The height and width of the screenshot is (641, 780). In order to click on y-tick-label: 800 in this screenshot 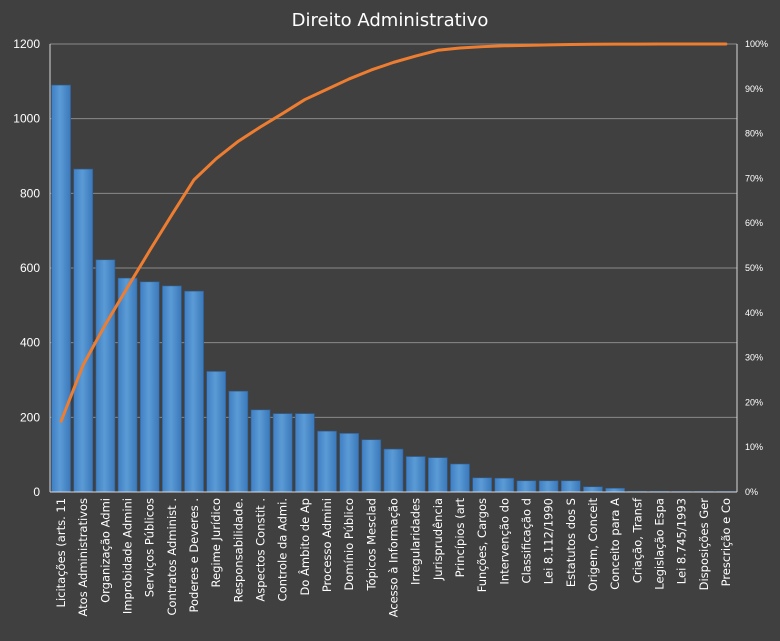, I will do `click(30, 193)`.